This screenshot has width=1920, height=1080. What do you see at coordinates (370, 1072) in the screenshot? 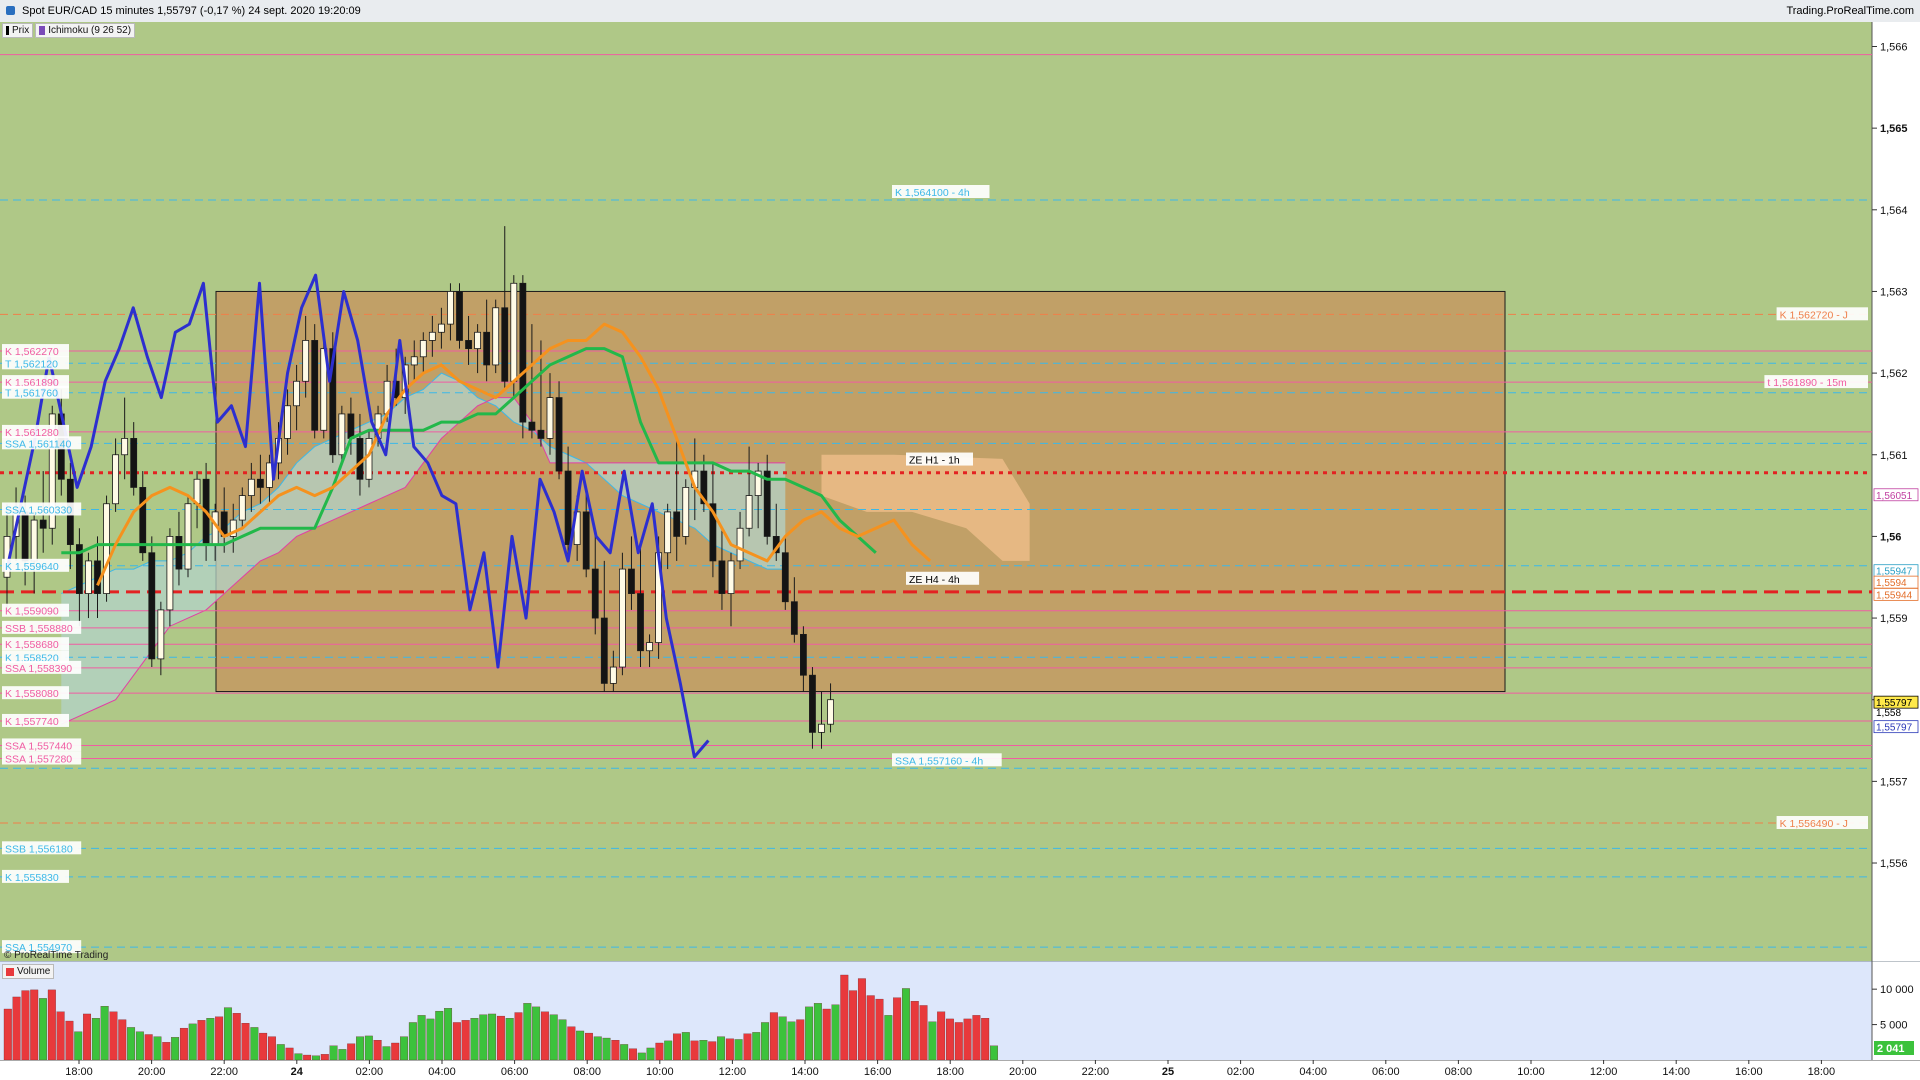
I see `x-tick-label: 02:00` at bounding box center [370, 1072].